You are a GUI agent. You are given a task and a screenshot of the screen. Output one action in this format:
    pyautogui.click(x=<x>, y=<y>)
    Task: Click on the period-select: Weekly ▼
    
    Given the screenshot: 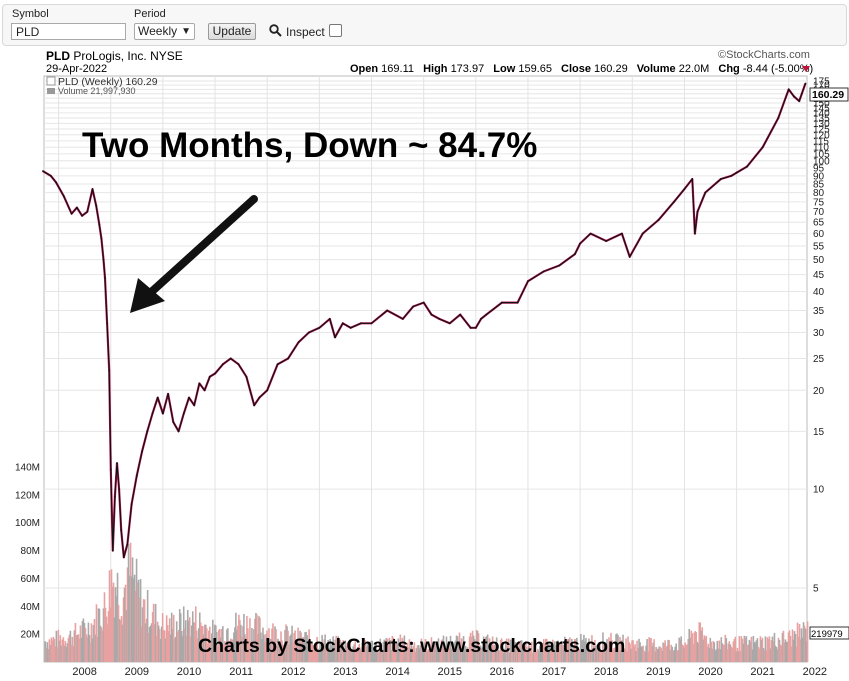 What is the action you would take?
    pyautogui.click(x=164, y=31)
    